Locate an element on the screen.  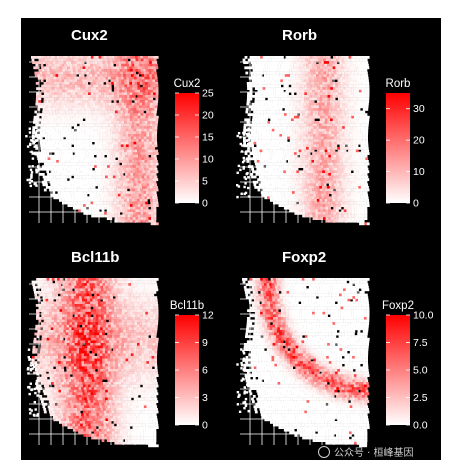
legend-tick-label: 25 is located at coordinates (208, 94).